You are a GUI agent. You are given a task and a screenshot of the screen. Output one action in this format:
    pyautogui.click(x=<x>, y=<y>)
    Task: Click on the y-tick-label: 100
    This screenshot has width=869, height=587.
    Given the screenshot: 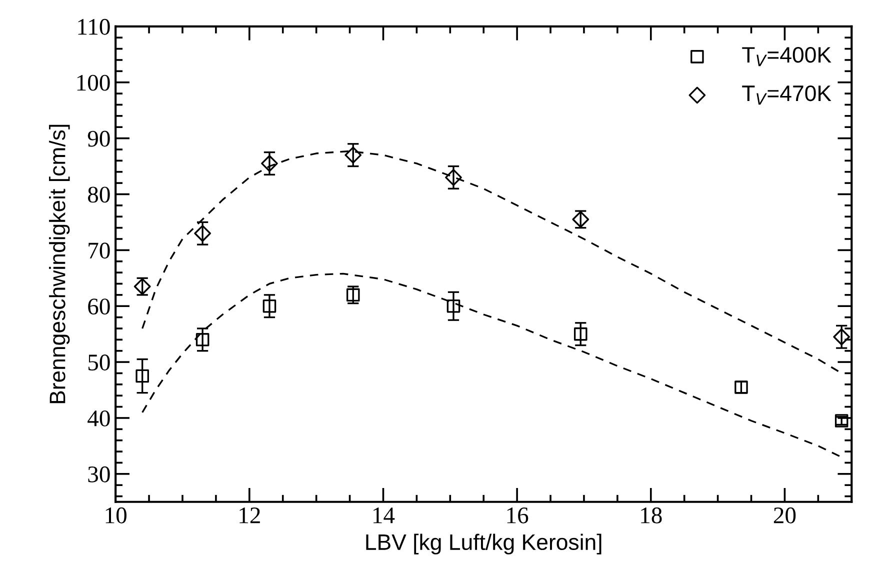 What is the action you would take?
    pyautogui.click(x=93, y=82)
    